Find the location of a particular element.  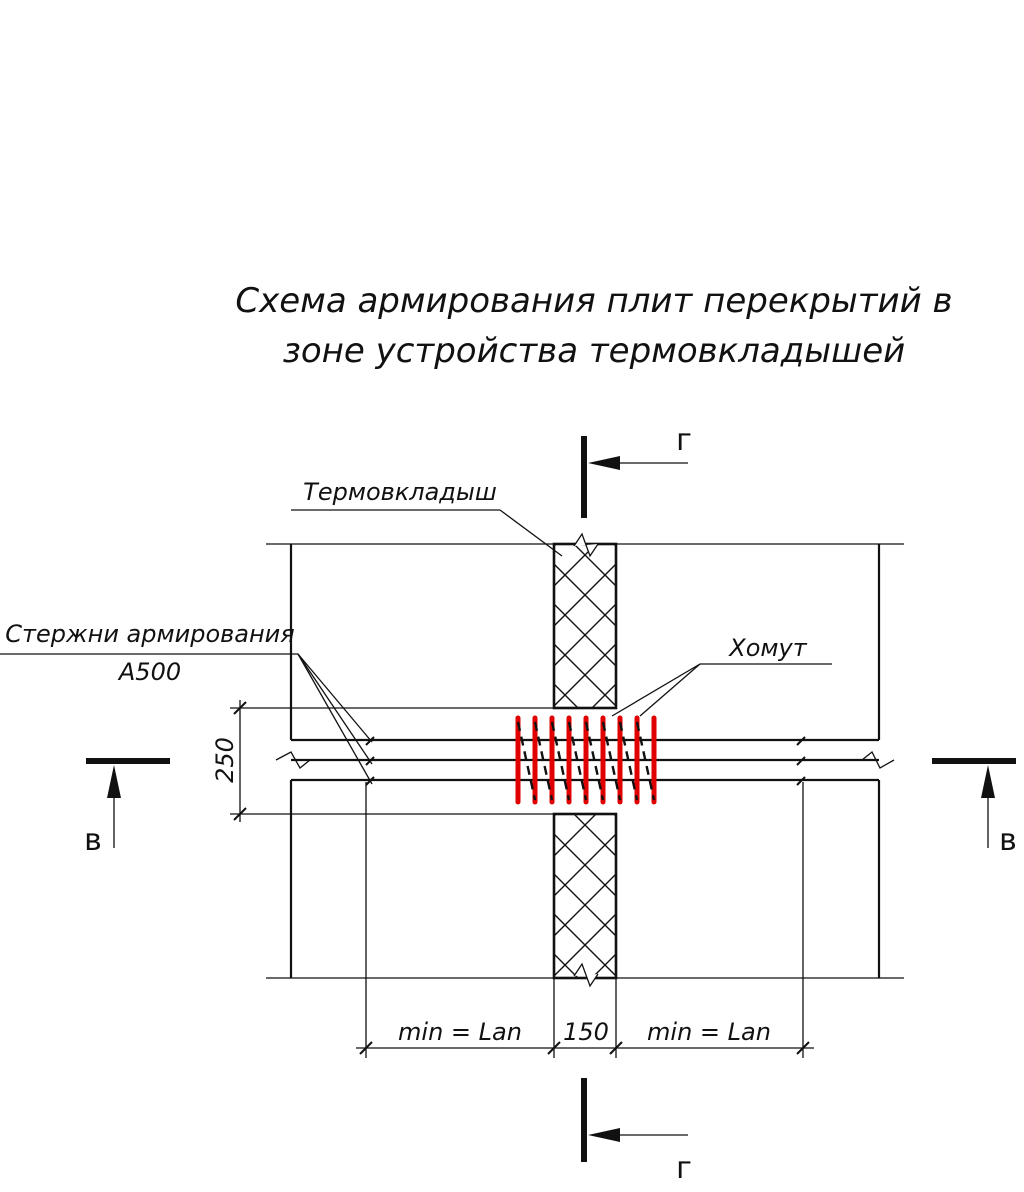

leader-stirrup is located at coordinates (721, 690).